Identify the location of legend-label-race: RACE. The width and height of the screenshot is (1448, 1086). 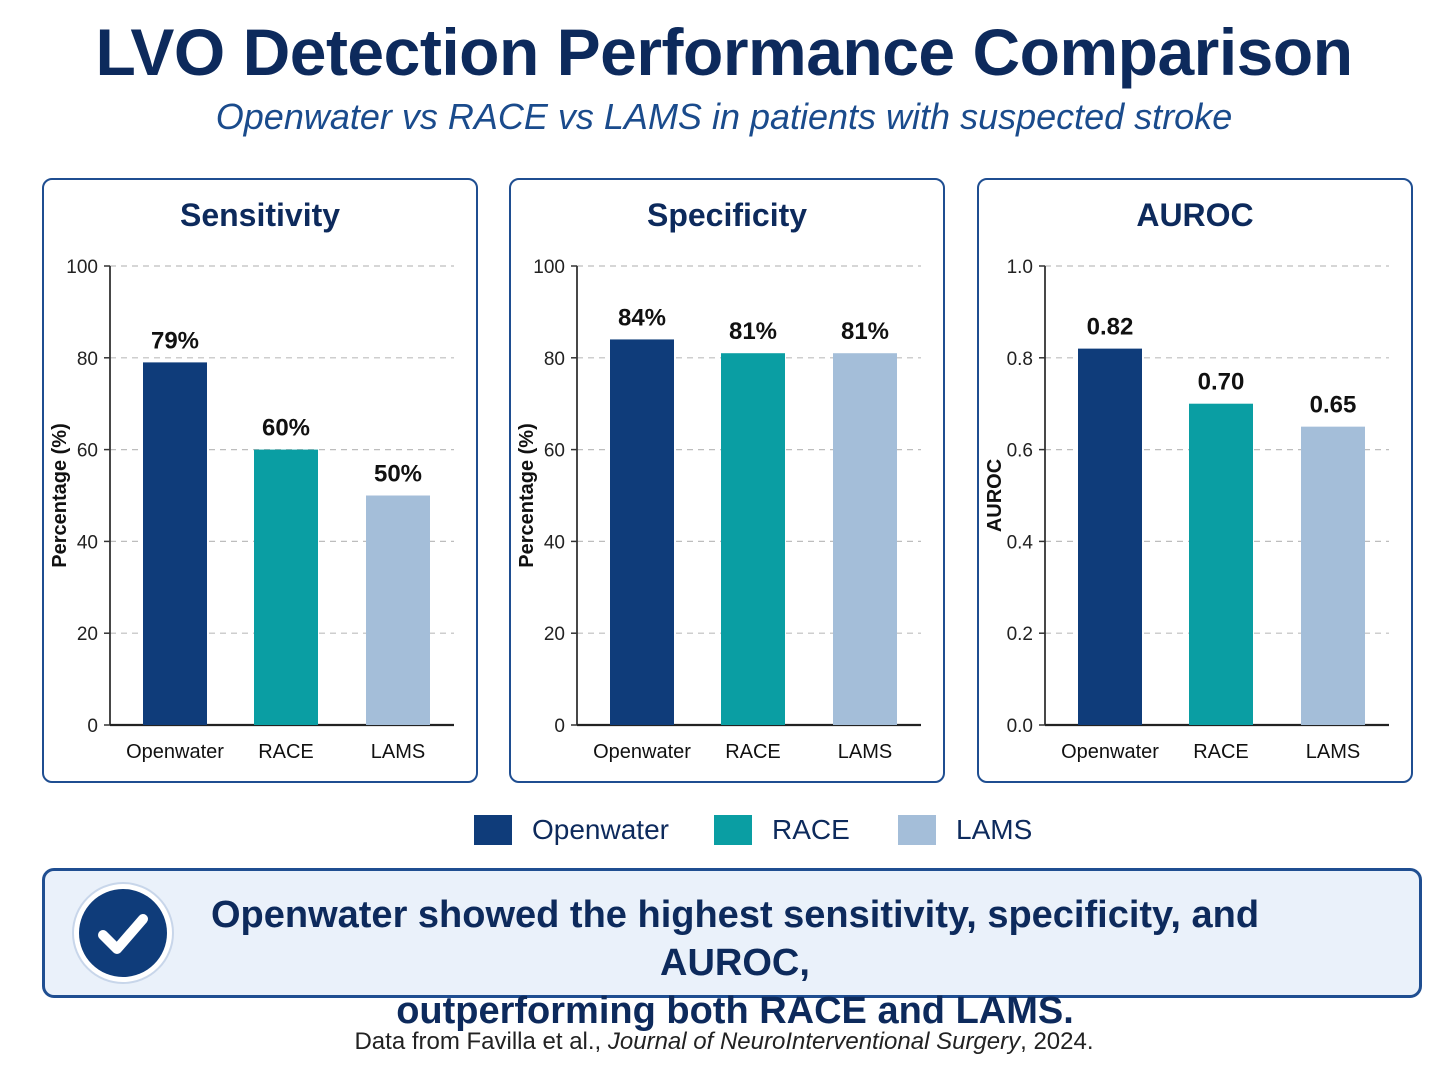
(811, 829).